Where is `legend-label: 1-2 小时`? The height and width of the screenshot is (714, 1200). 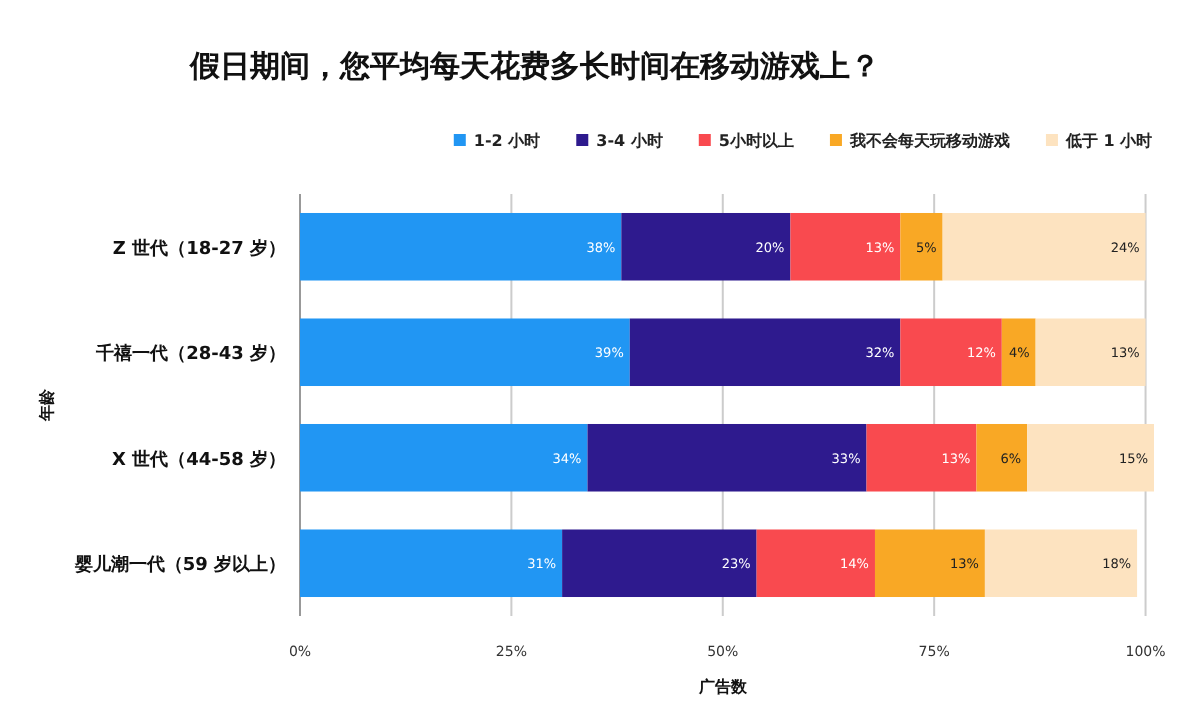
legend-label: 1-2 小时 is located at coordinates (507, 141).